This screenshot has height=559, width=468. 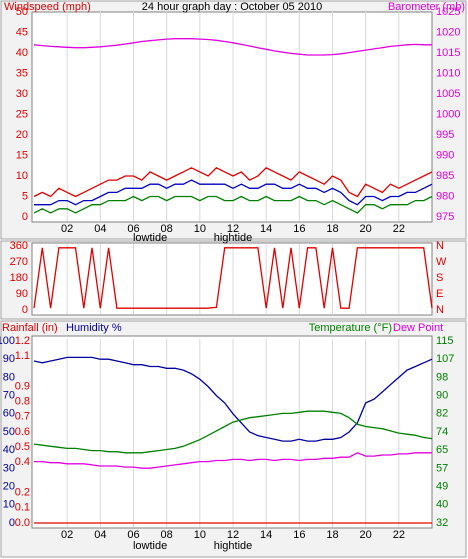 What do you see at coordinates (442, 468) in the screenshot?
I see `y2-tick-label: 57` at bounding box center [442, 468].